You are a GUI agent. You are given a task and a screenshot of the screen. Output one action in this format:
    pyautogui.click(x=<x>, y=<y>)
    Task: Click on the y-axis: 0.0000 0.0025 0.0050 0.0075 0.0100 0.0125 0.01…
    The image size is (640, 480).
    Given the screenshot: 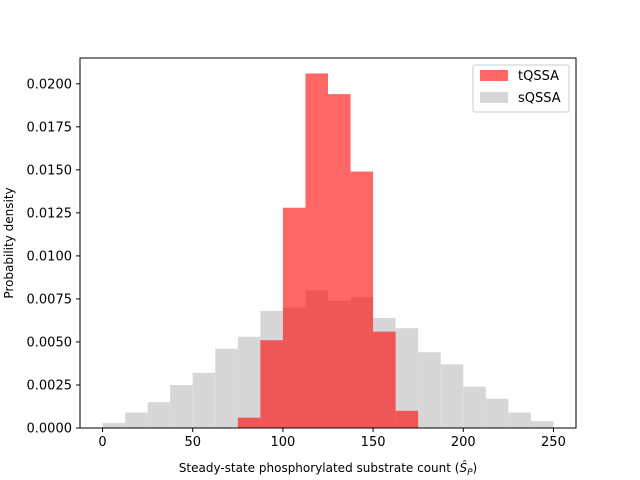 What is the action you would take?
    pyautogui.click(x=53, y=257)
    